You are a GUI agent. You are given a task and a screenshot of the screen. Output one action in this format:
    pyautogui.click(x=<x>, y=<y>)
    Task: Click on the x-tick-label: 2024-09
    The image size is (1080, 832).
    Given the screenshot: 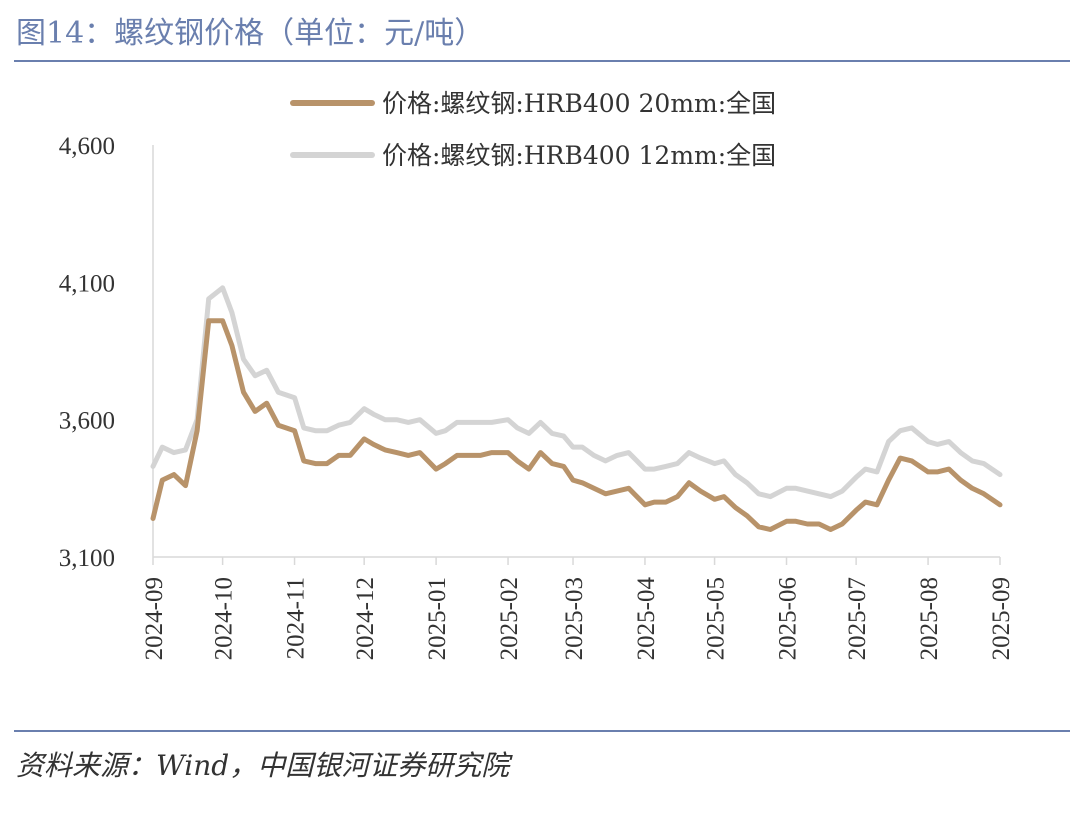 What is the action you would take?
    pyautogui.click(x=154, y=618)
    